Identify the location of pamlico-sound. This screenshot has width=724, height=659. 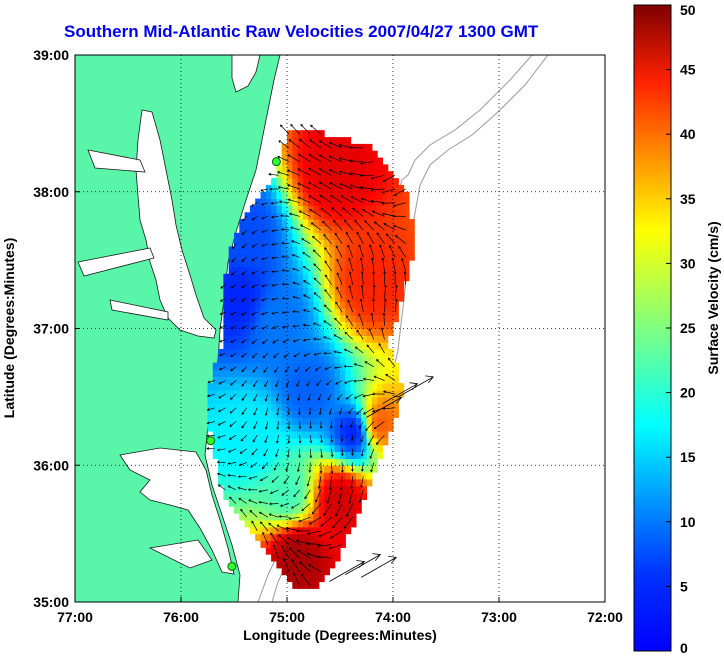
(177, 511).